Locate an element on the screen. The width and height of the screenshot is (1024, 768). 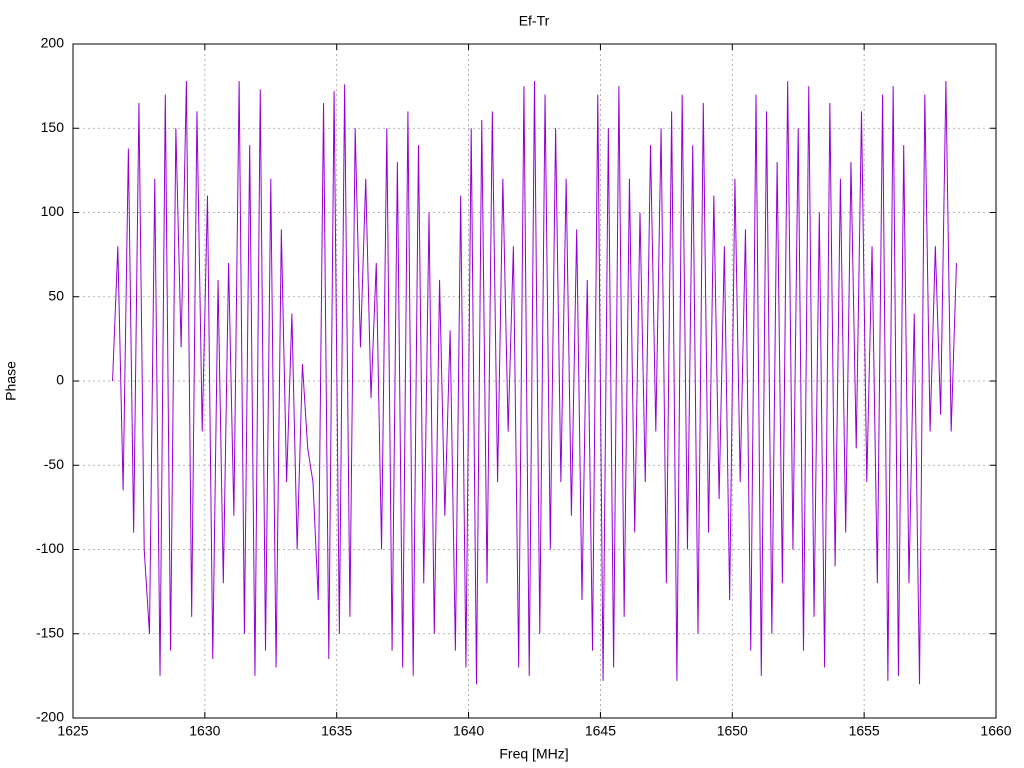
chart-title: Ef-Tr is located at coordinates (534, 21).